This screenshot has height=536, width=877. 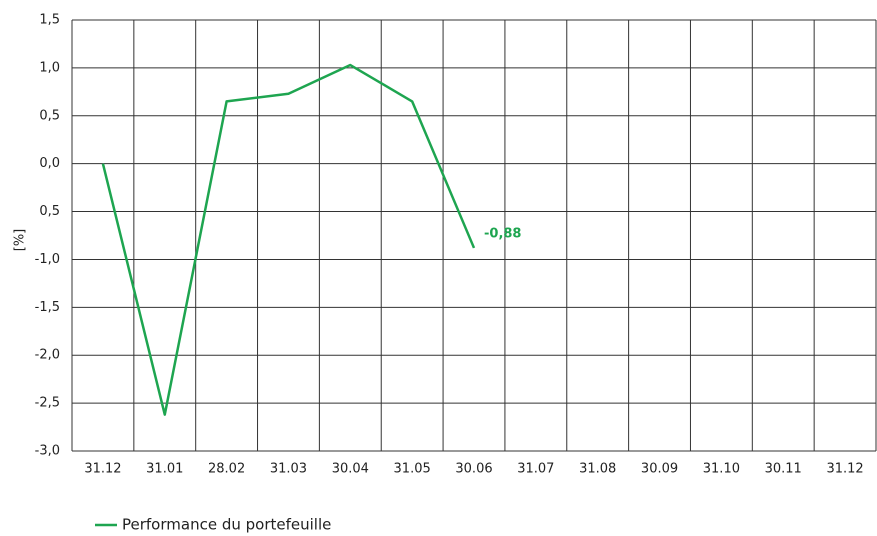 What do you see at coordinates (49, 163) in the screenshot?
I see `y-tick-label: 0,0` at bounding box center [49, 163].